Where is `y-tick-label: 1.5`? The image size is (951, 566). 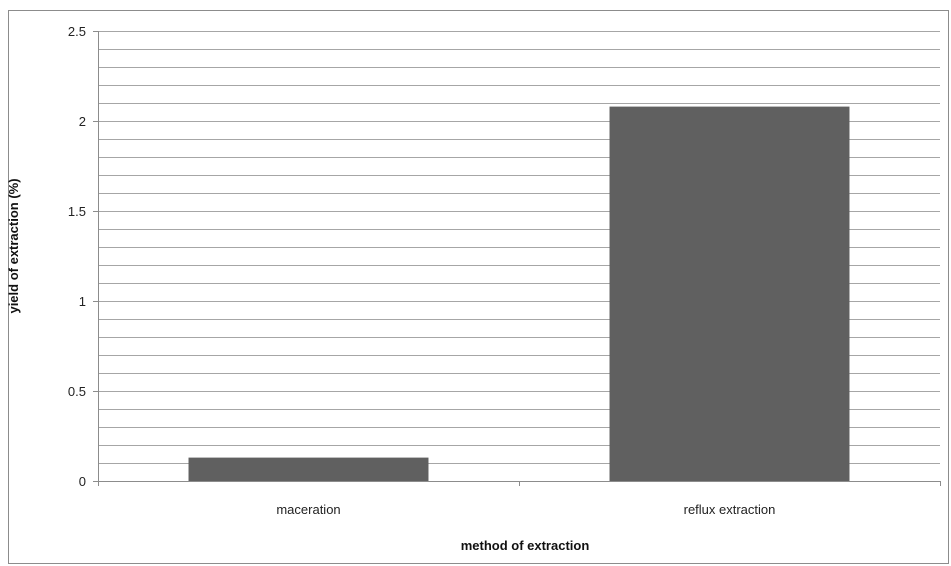
y-tick-label: 1.5 is located at coordinates (77, 211).